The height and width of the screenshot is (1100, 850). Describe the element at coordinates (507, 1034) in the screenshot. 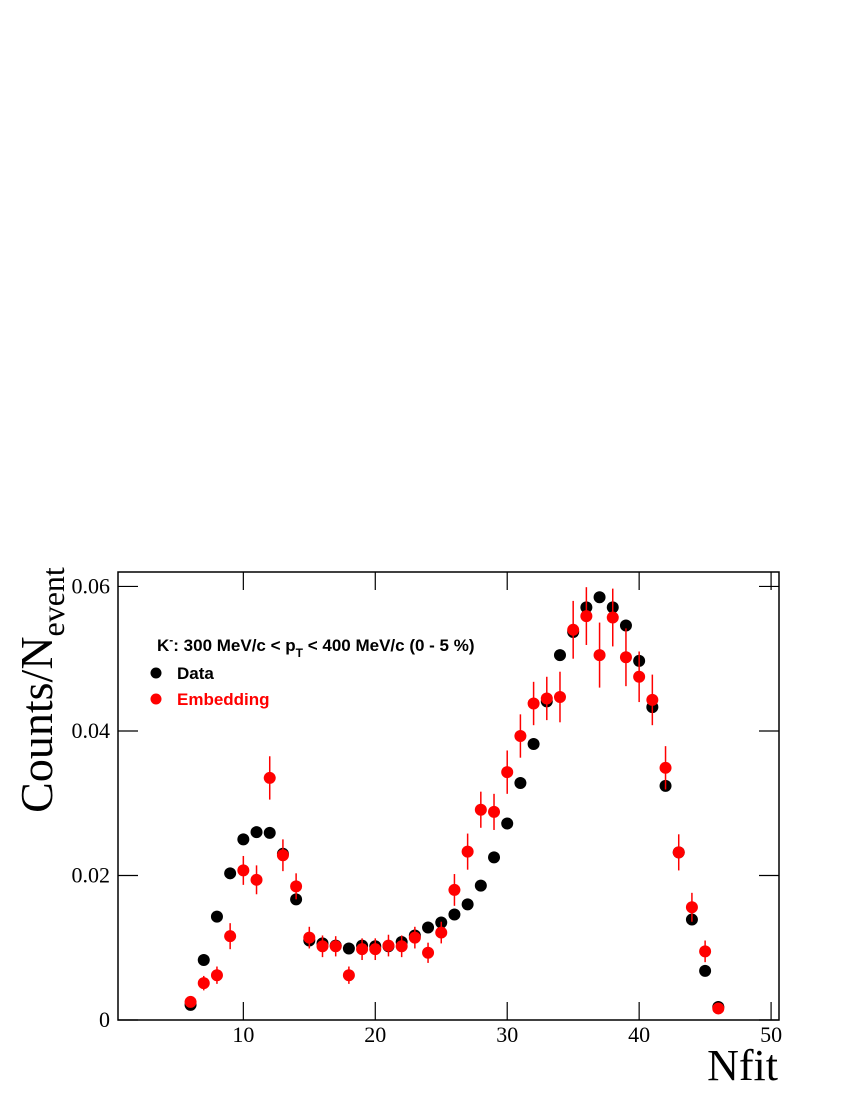

I see `x-tick-label: 30` at that location.